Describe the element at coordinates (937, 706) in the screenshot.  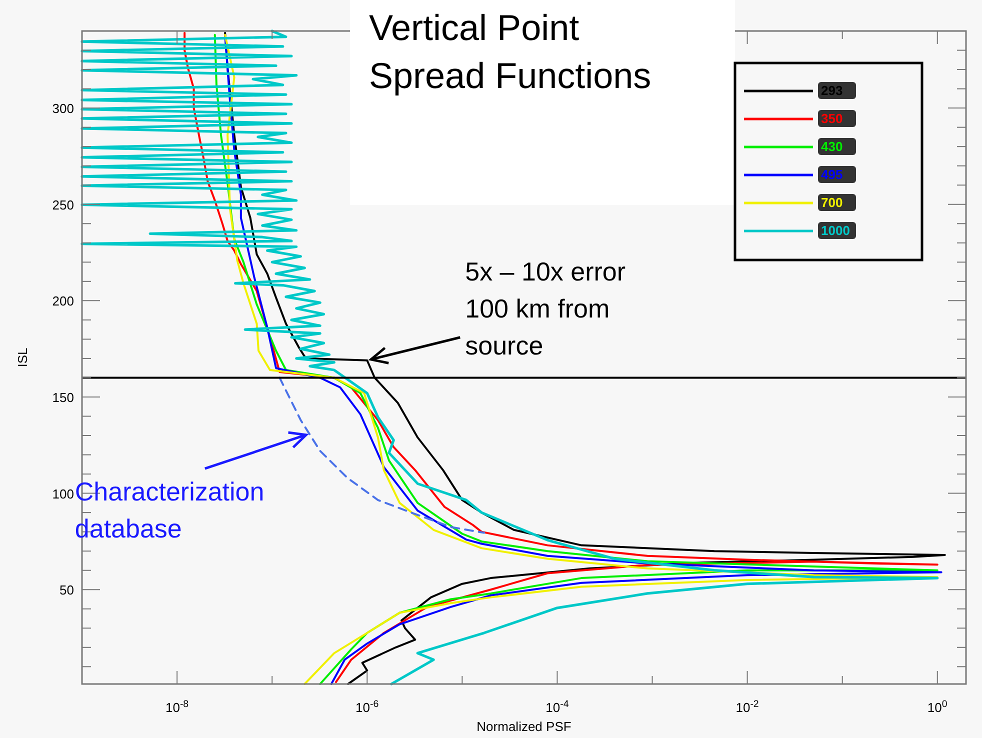
I see `x-tick-label: 10$^{0}$` at that location.